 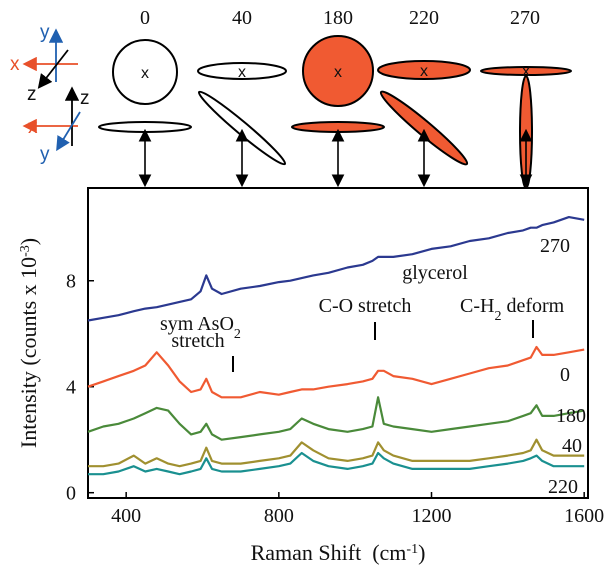 I want to click on center-marks: x x x x x, so click(x=335, y=72).